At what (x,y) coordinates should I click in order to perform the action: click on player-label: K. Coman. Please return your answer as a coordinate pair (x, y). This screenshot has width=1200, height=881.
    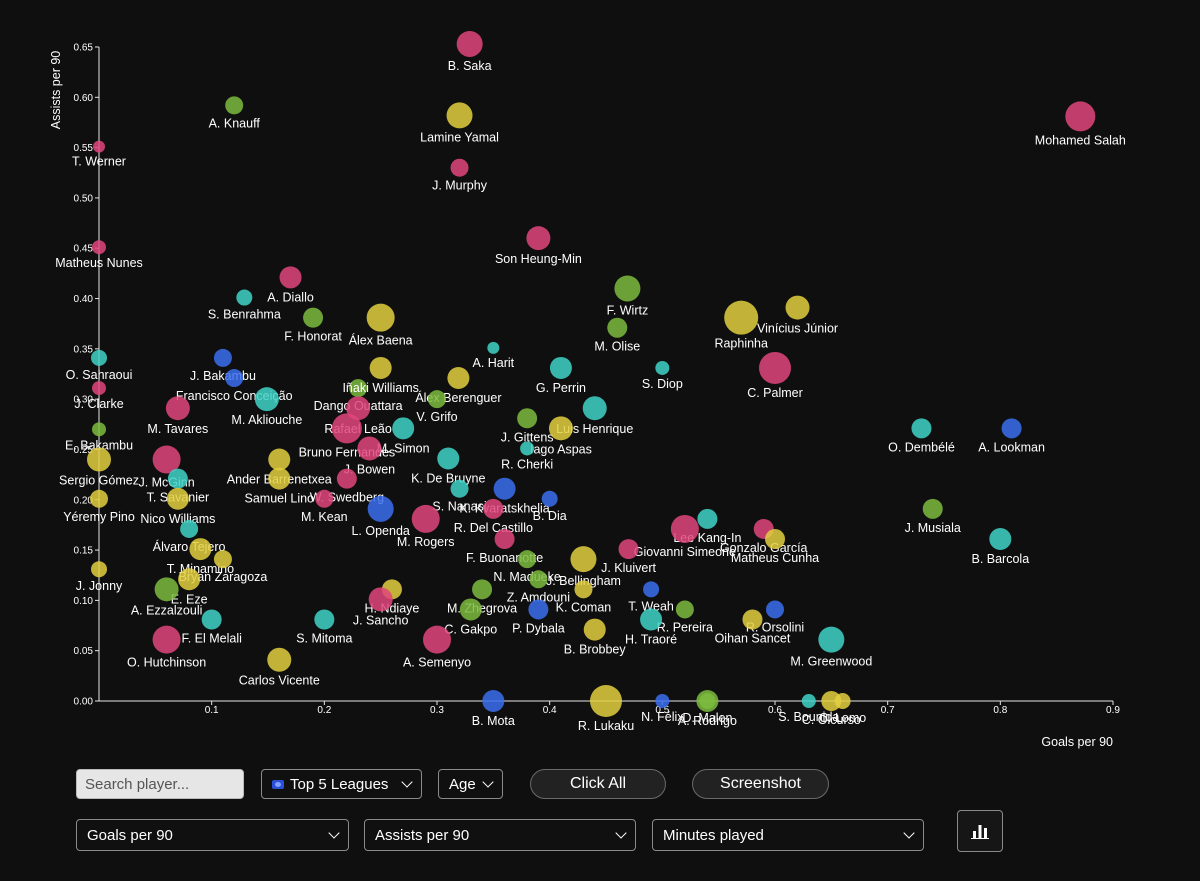
    Looking at the image, I should click on (584, 607).